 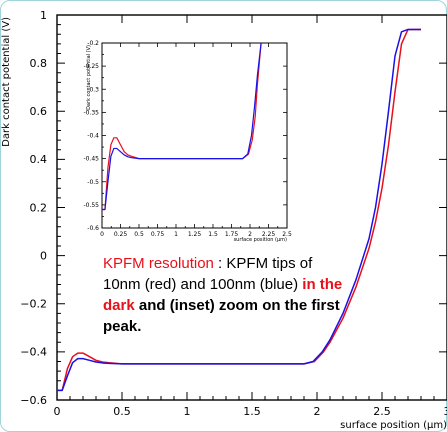 I want to click on main-y-tick-label: 1, so click(x=43, y=15).